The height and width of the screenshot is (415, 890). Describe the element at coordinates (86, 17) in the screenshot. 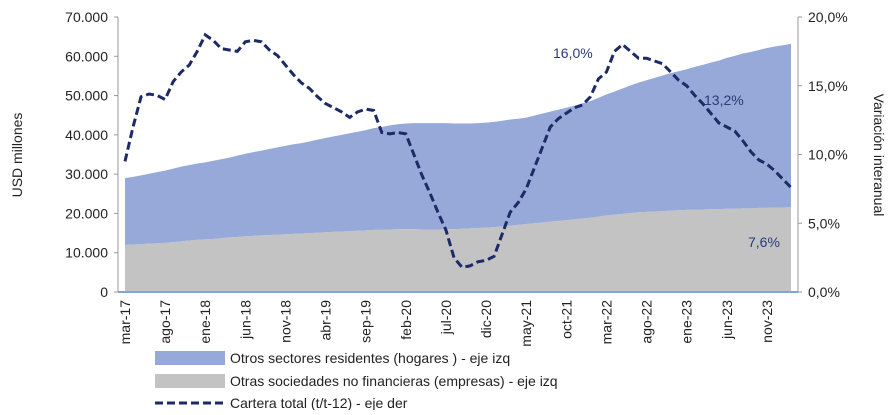

I see `y-tick-label: 70.000` at that location.